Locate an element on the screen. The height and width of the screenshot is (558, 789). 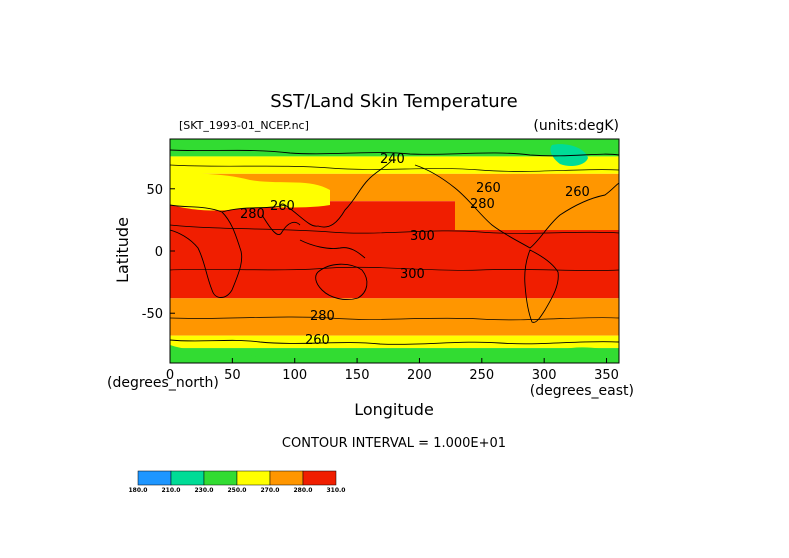
colorbar-label: 180.0 is located at coordinates (138, 490).